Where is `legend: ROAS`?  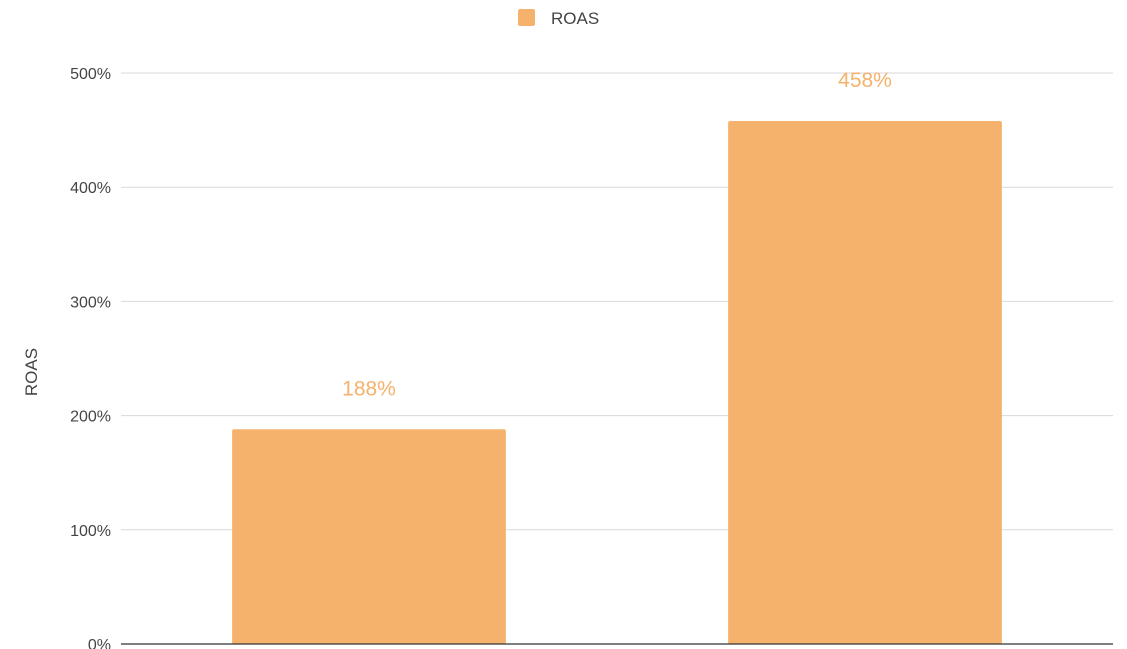
legend: ROAS is located at coordinates (558, 18).